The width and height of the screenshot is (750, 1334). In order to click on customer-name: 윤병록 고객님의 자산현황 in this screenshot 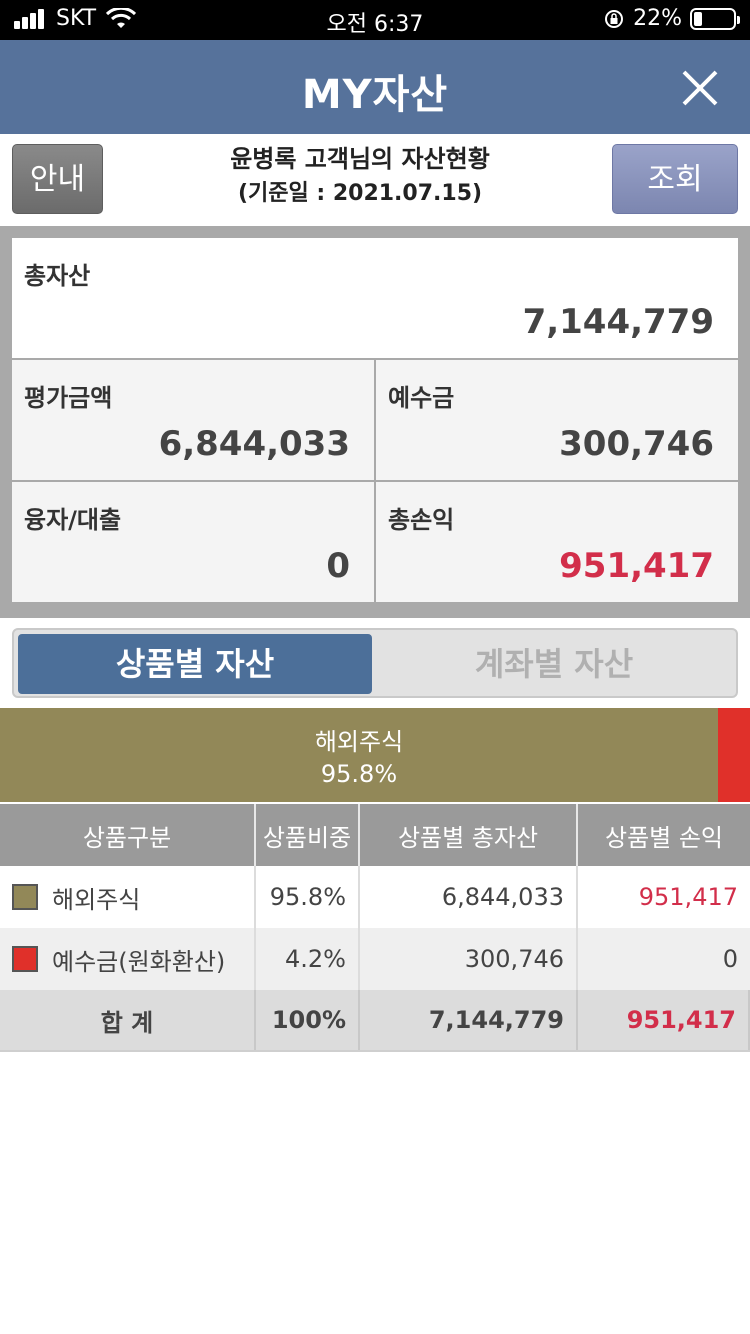, I will do `click(360, 159)`.